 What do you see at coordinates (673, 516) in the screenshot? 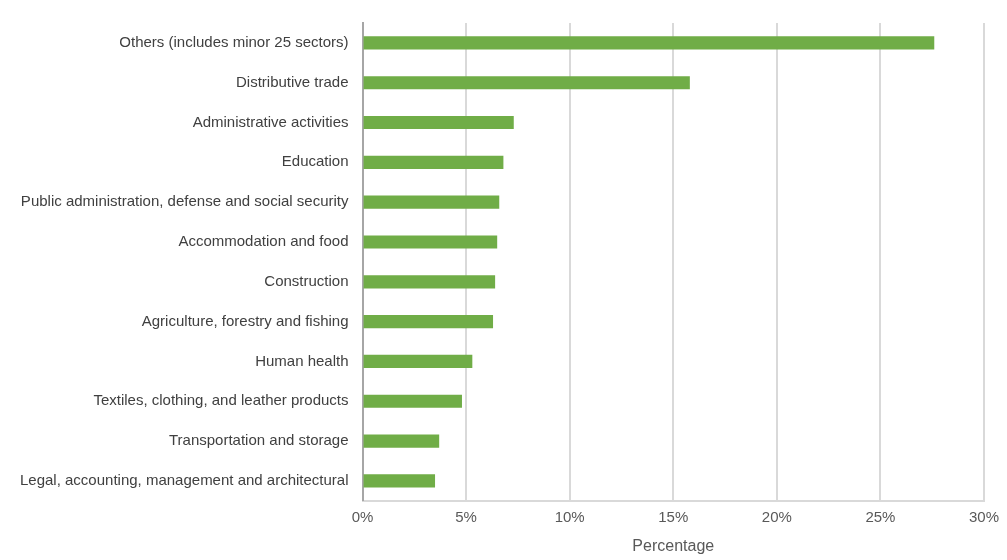
I see `x-tick-label: 15%` at bounding box center [673, 516].